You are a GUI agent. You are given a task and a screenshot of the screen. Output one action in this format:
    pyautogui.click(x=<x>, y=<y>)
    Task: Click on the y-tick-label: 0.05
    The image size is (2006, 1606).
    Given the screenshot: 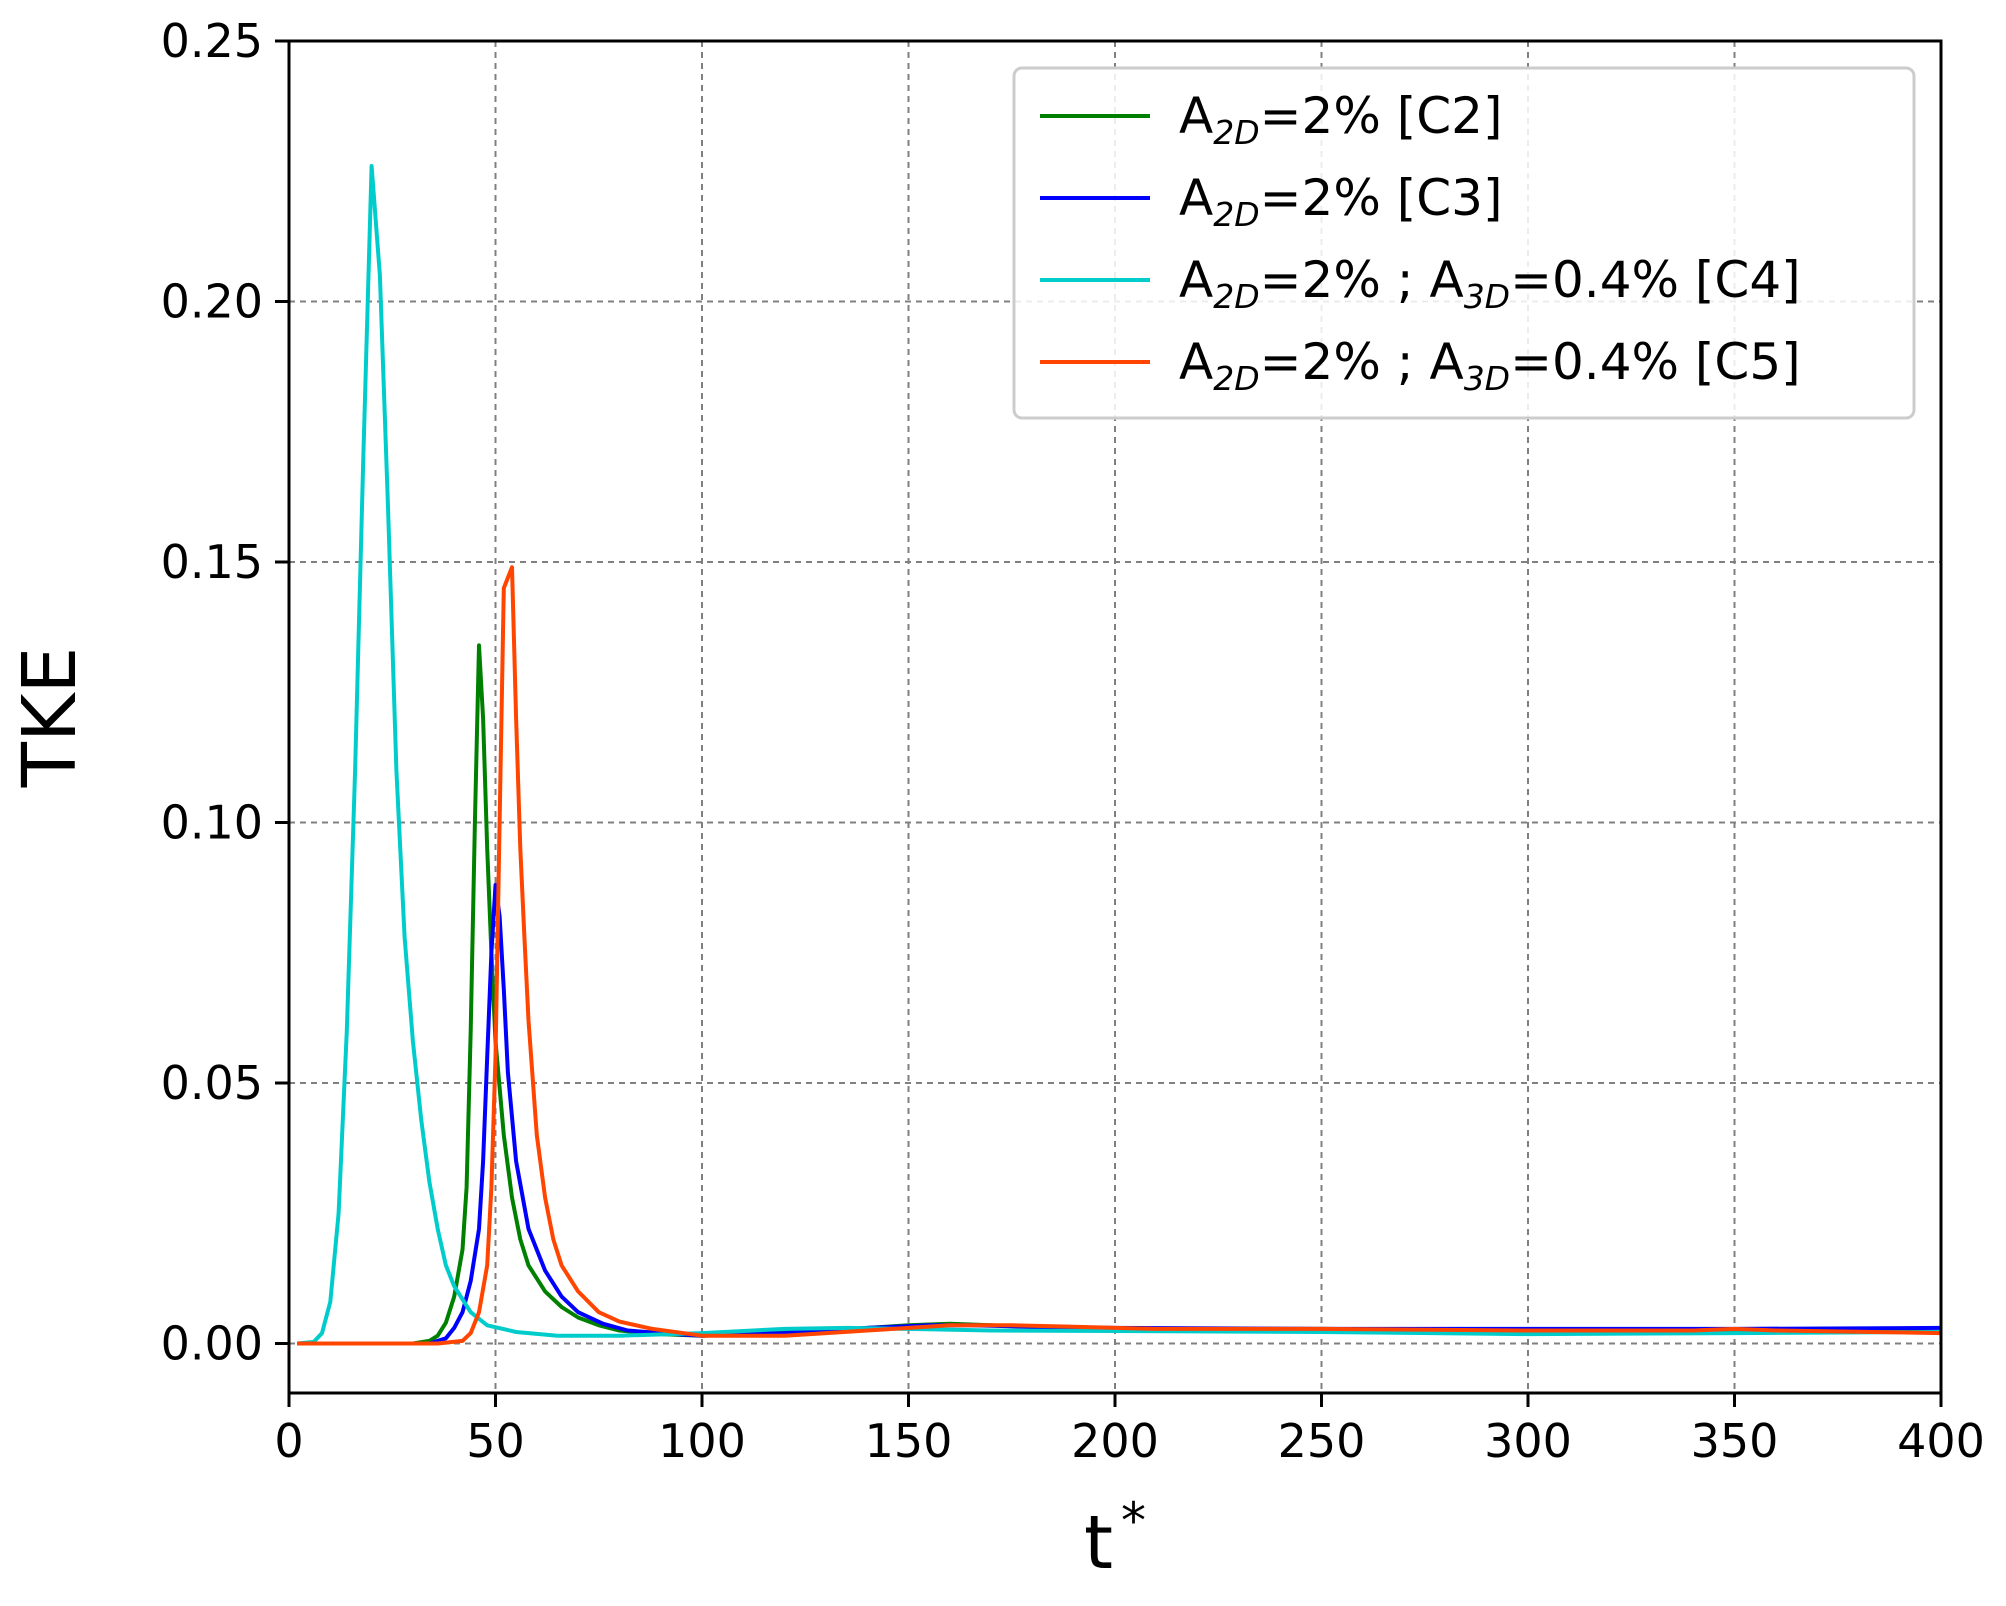 What is the action you would take?
    pyautogui.click(x=212, y=1083)
    